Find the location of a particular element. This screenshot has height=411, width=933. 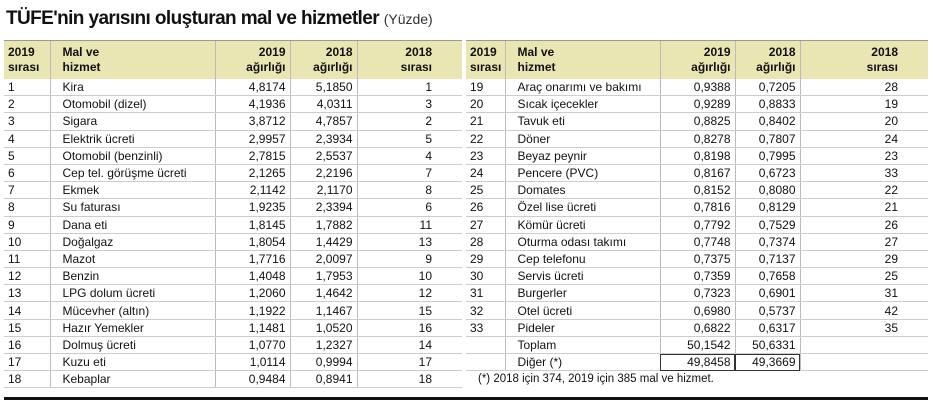

cell: 0,7375 is located at coordinates (697, 259).